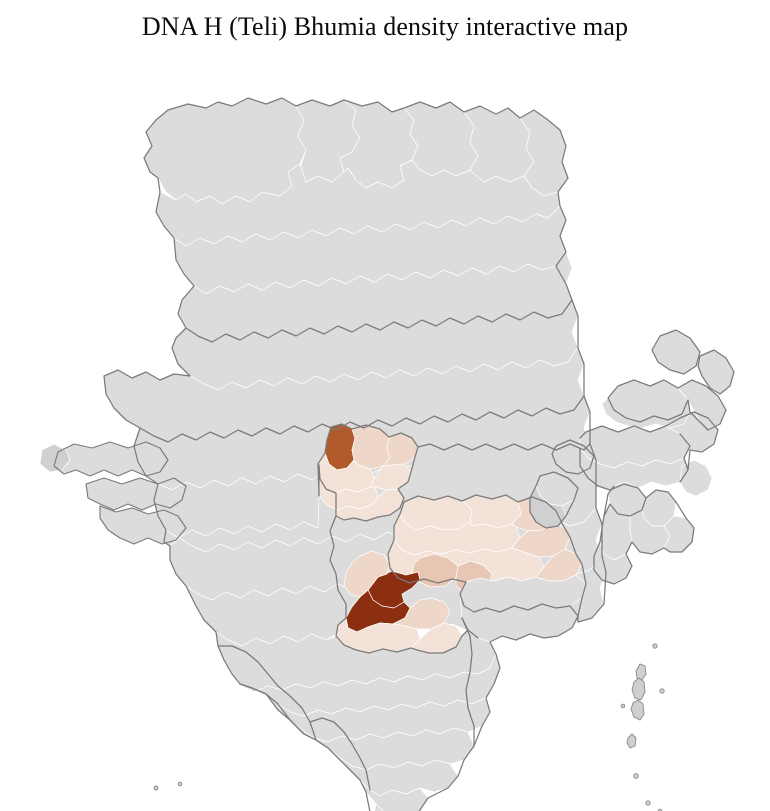  I want to click on nicobar-island, so click(631, 741).